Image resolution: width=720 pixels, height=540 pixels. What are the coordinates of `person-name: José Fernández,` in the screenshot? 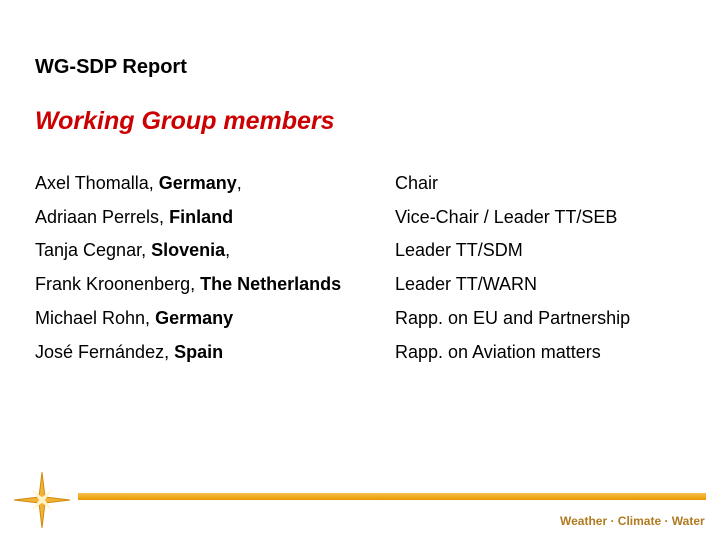 It's located at (102, 351).